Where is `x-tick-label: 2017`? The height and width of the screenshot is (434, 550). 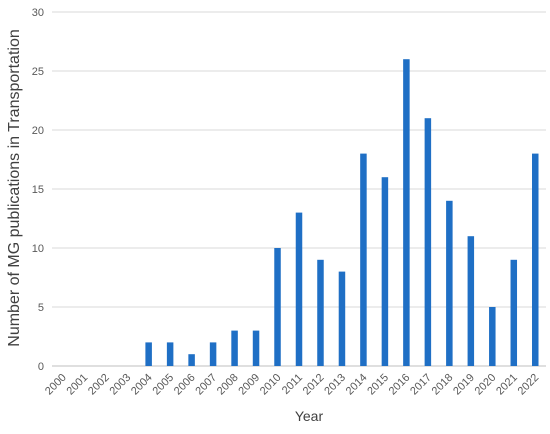 x-tick-label: 2017 is located at coordinates (421, 385).